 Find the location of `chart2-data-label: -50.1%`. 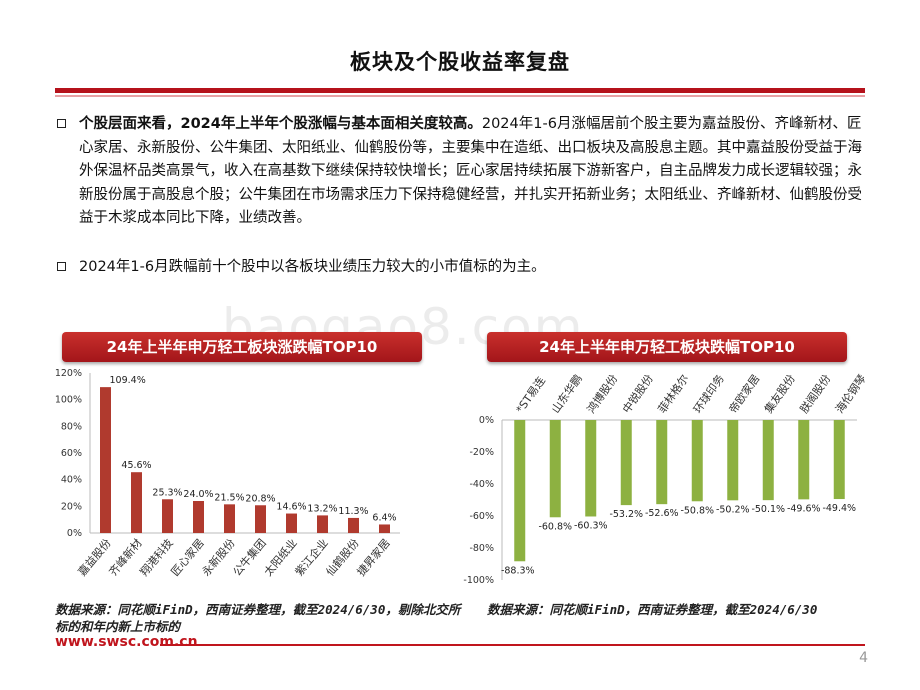

chart2-data-label: -50.1% is located at coordinates (768, 509).